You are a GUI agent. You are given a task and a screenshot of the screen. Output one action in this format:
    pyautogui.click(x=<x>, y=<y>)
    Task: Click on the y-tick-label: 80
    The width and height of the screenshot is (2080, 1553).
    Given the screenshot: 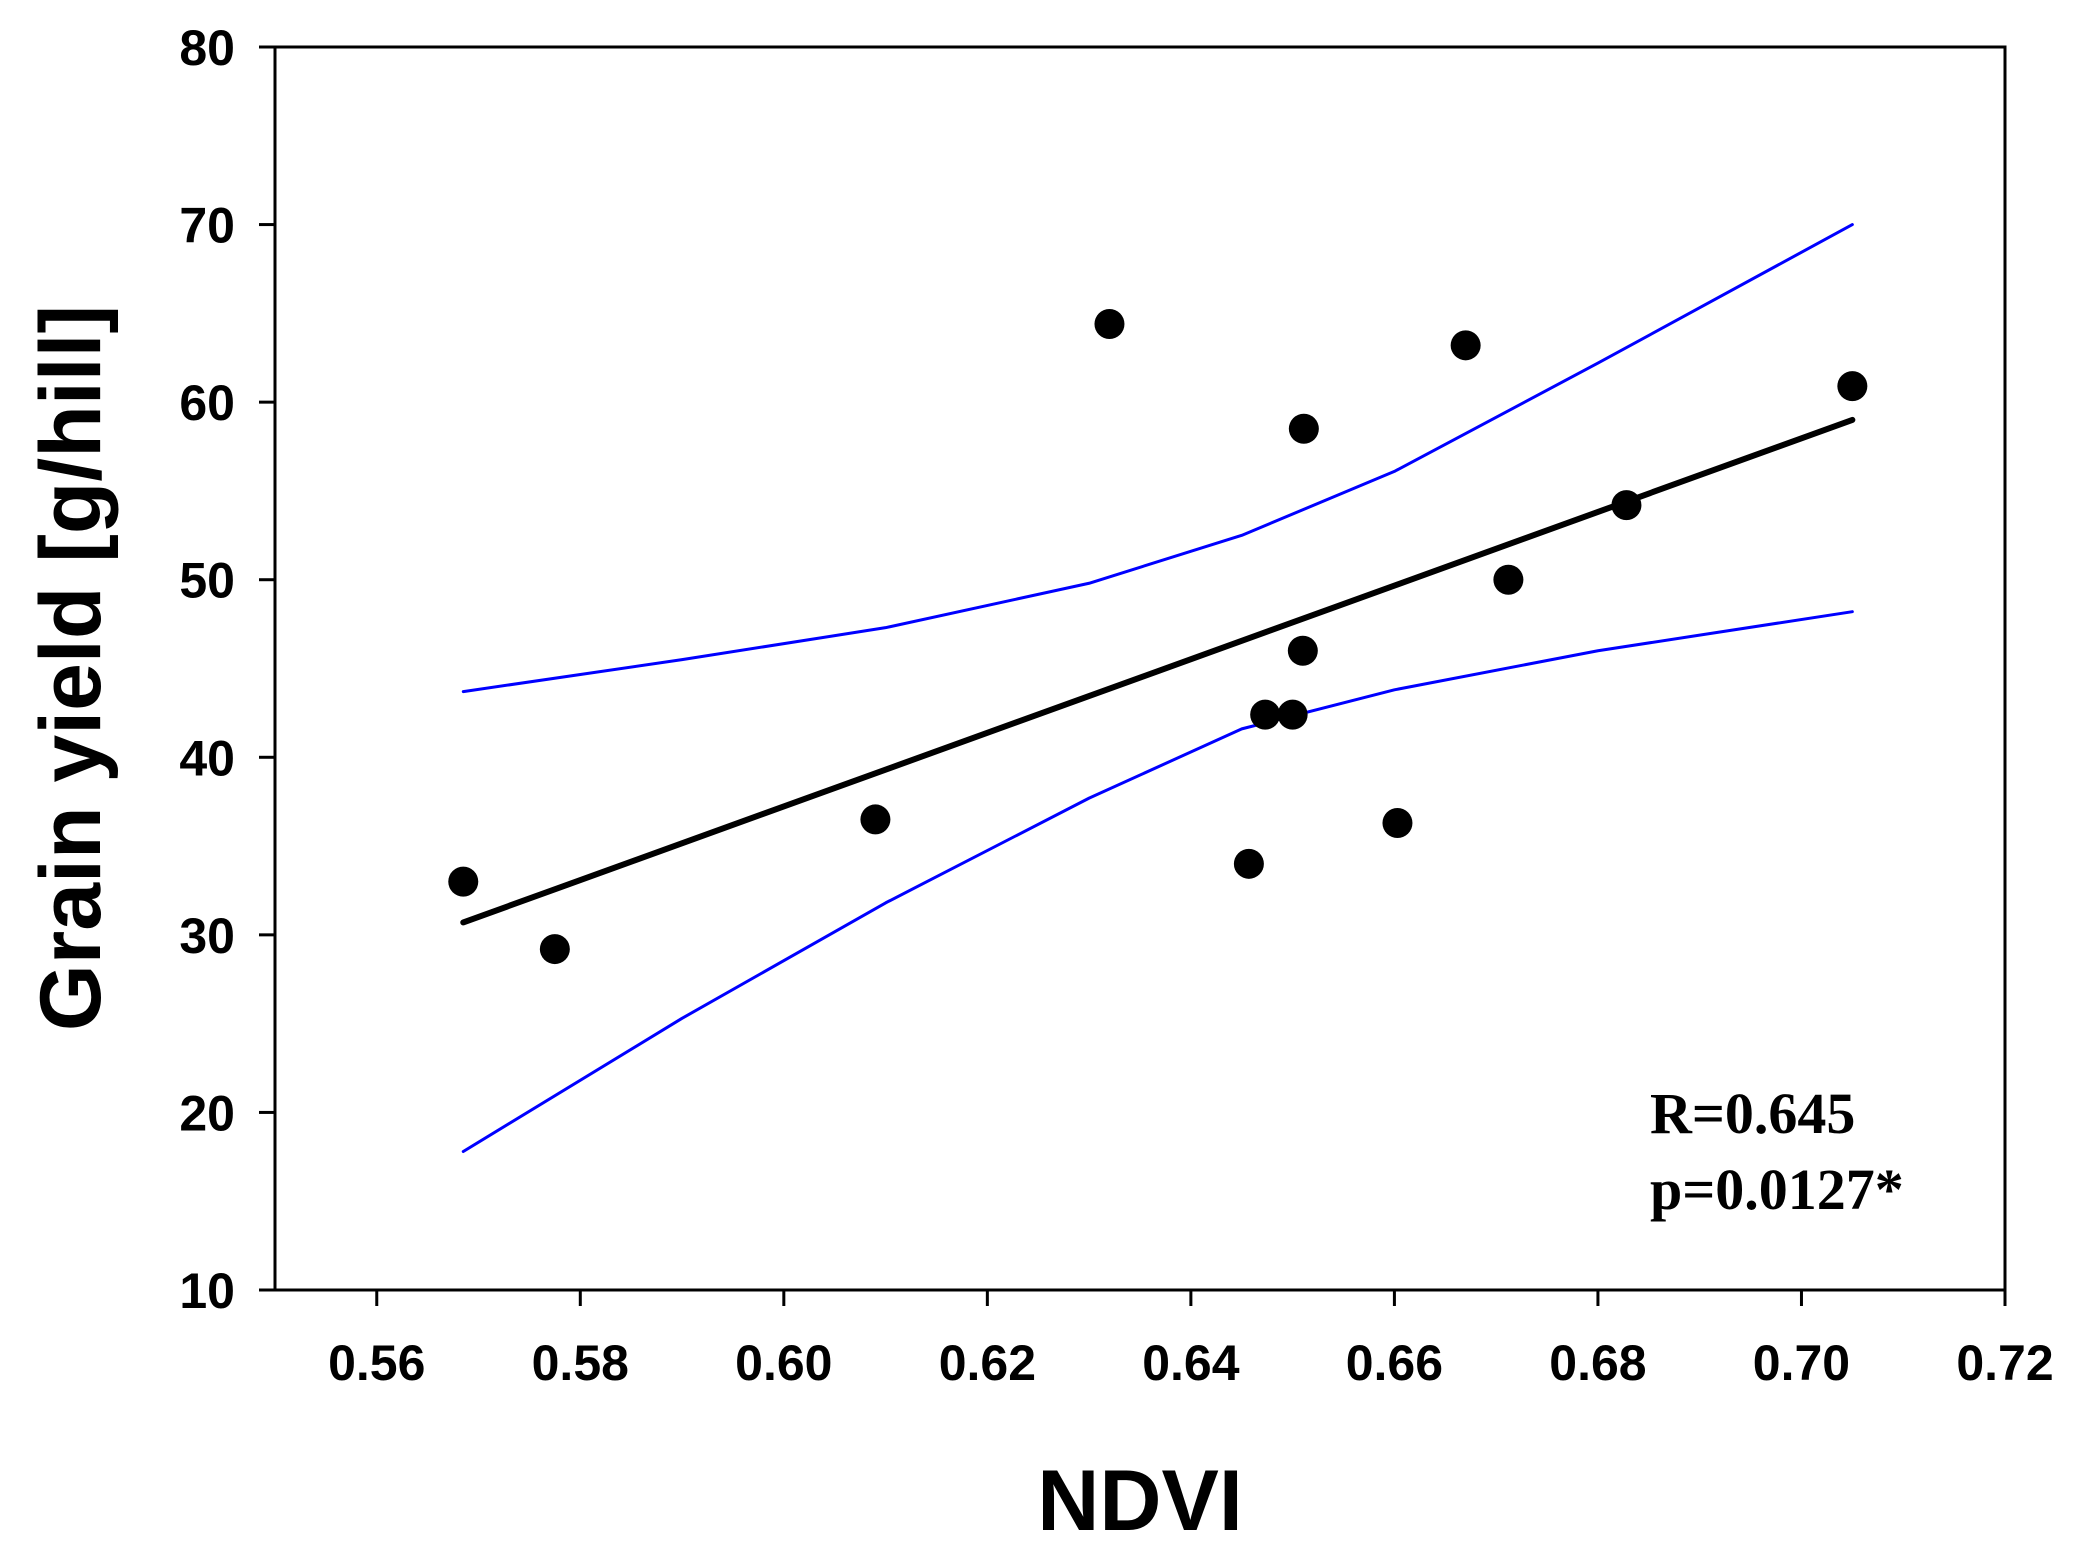 What is the action you would take?
    pyautogui.click(x=207, y=48)
    